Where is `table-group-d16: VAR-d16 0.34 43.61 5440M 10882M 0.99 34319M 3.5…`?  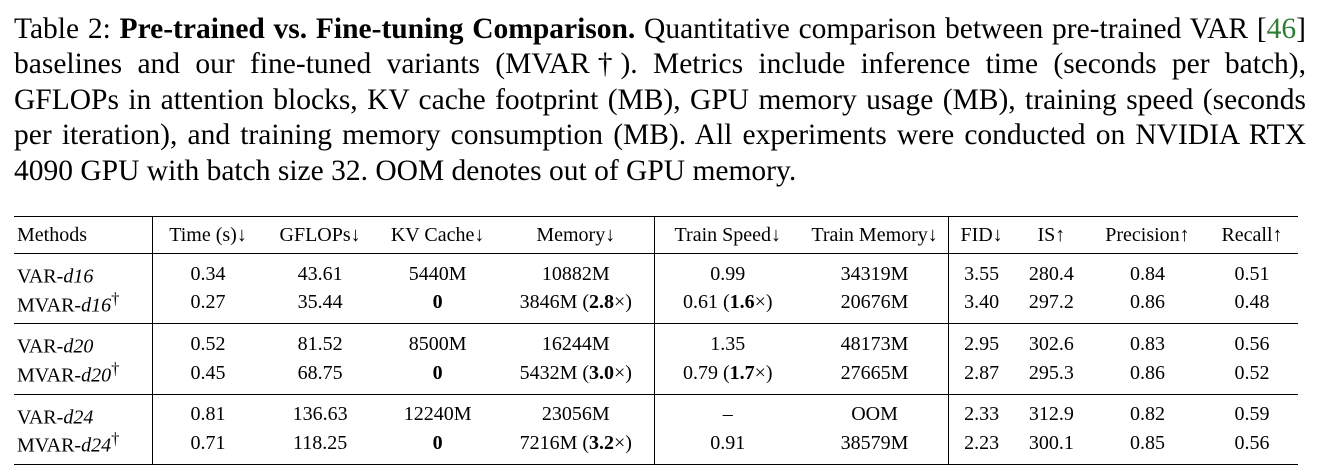 table-group-d16: VAR-d16 0.34 43.61 5440M 10882M 0.99 34319M 3.5… is located at coordinates (656, 288).